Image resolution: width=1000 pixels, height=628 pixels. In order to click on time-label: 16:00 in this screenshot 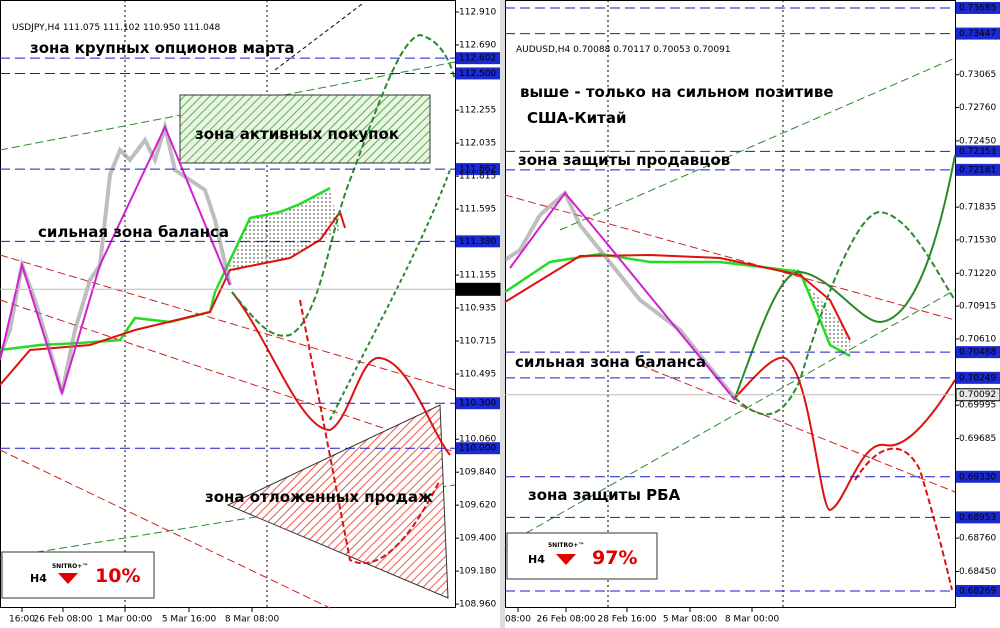, I will do `click(22, 620)`.